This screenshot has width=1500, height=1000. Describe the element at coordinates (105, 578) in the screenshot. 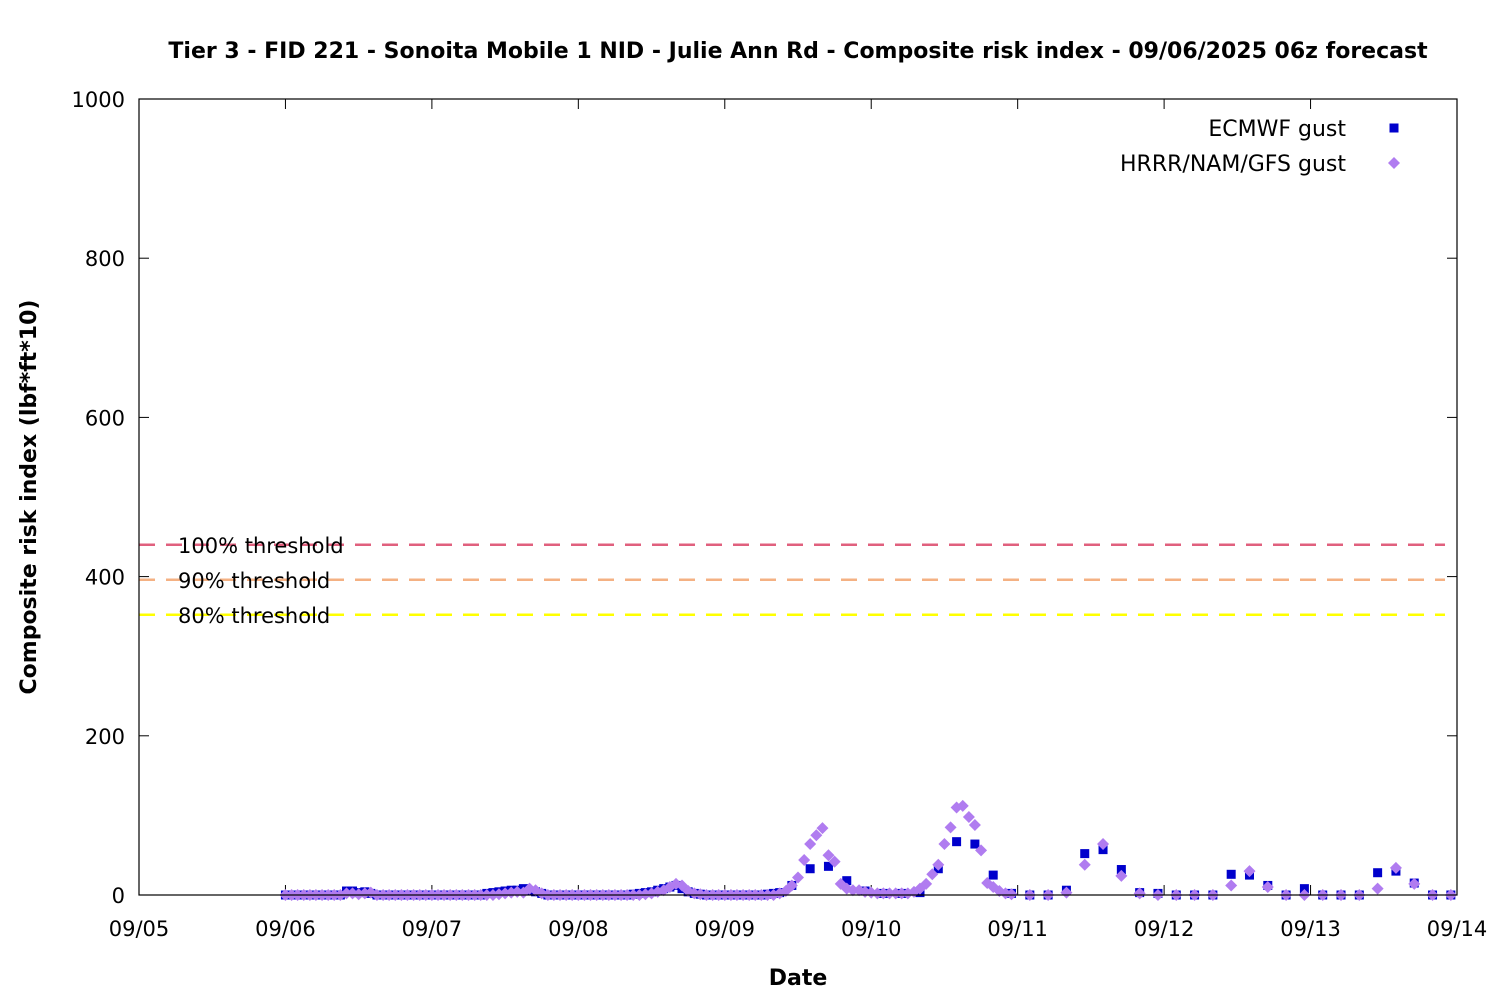

I see `y-tick-label: 400` at that location.